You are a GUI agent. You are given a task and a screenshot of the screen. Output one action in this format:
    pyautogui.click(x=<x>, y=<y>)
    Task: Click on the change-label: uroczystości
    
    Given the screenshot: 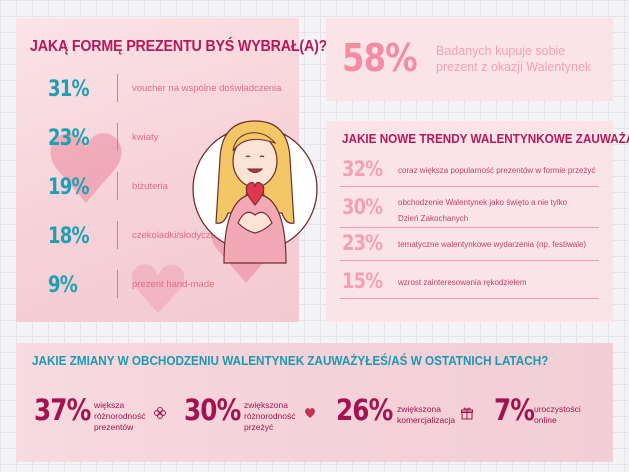 What is the action you would take?
    pyautogui.click(x=557, y=409)
    